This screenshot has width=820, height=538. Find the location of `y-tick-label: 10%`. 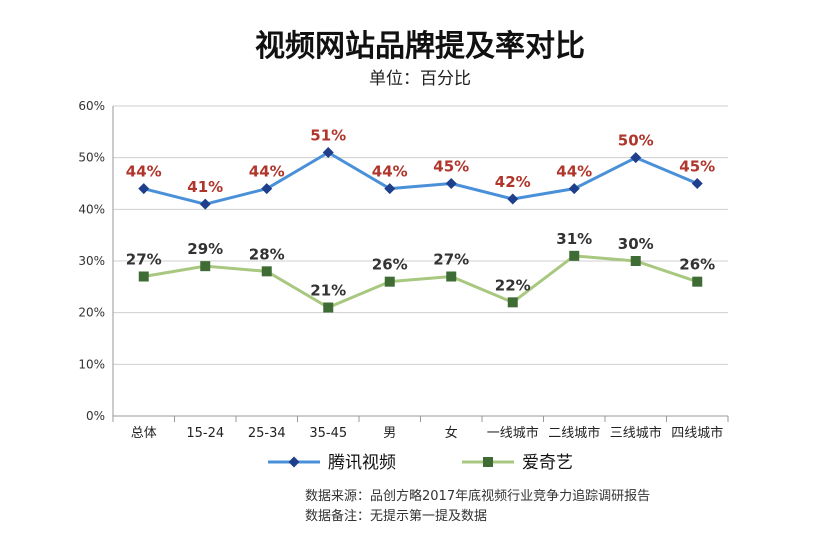

y-tick-label: 10% is located at coordinates (91, 364).